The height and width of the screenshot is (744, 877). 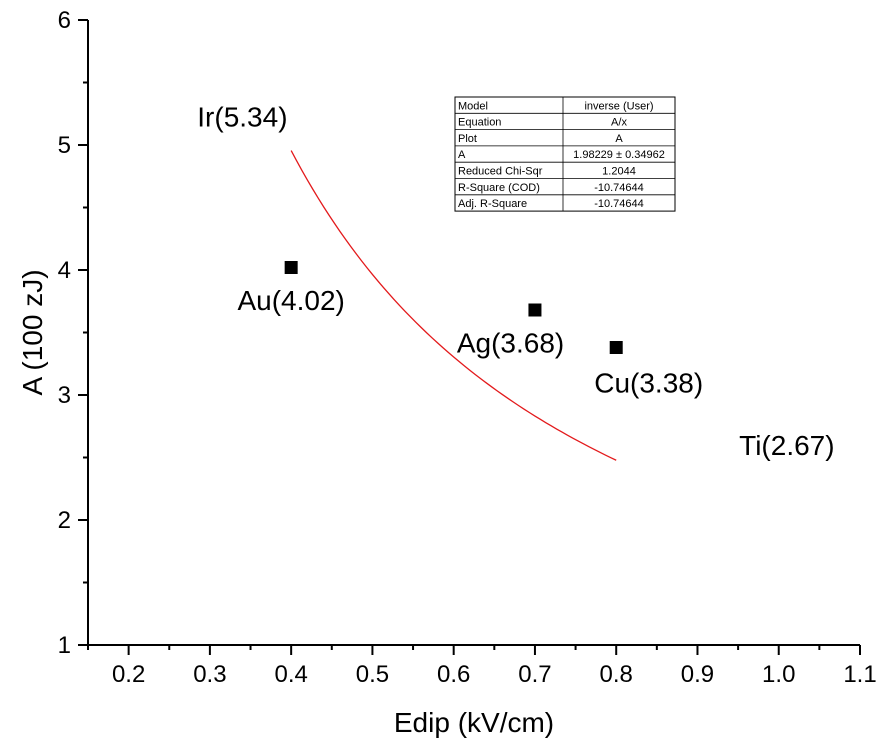 I want to click on y-tick-label: 2, so click(x=64, y=520).